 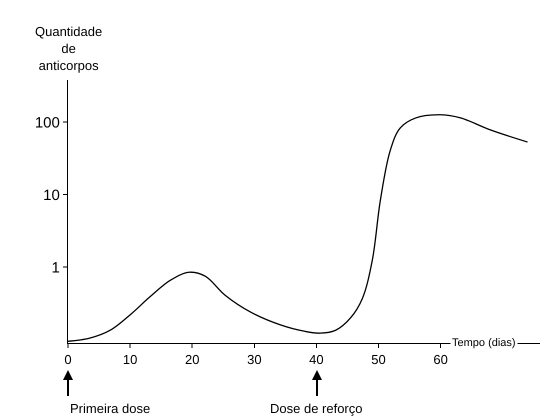 What do you see at coordinates (51, 195) in the screenshot?
I see `y-tick-label: 10` at bounding box center [51, 195].